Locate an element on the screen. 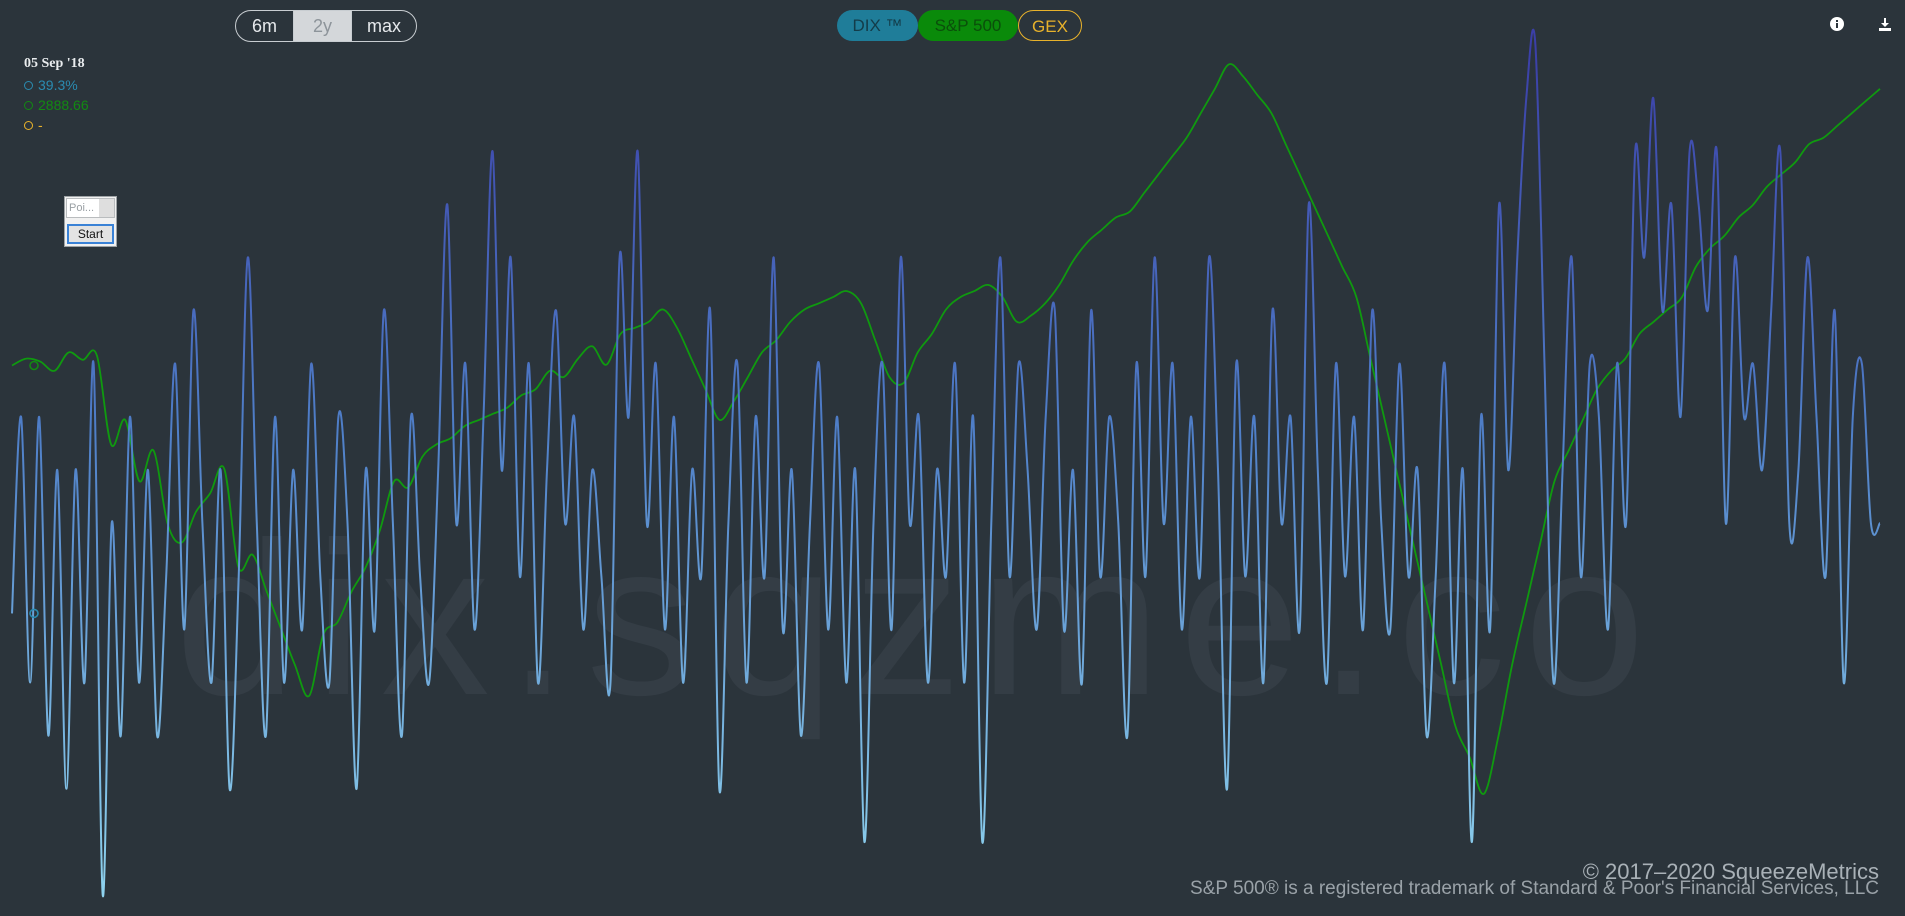 This screenshot has height=916, width=1905. dix-toggle-button: DIX ™ is located at coordinates (877, 25).